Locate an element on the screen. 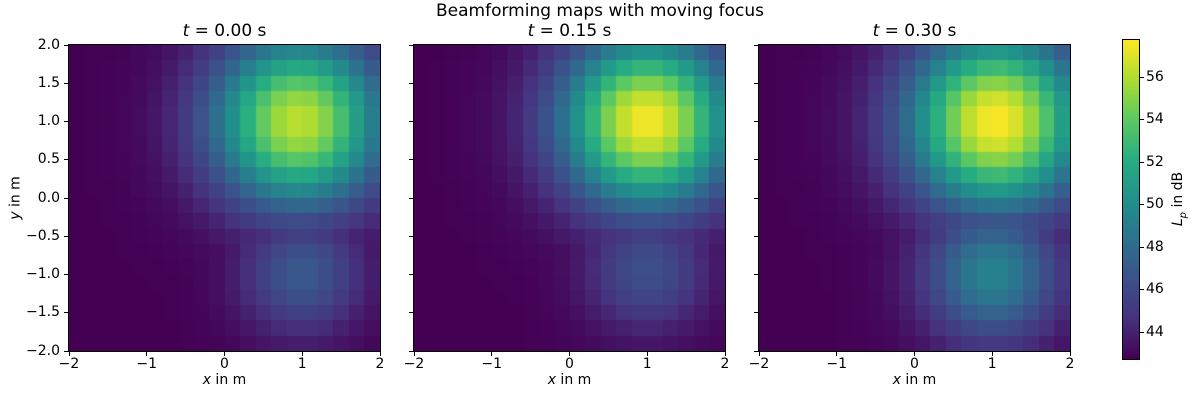 This screenshot has height=400, width=1200. colorbar-label-rest: in dB is located at coordinates (1178, 191).